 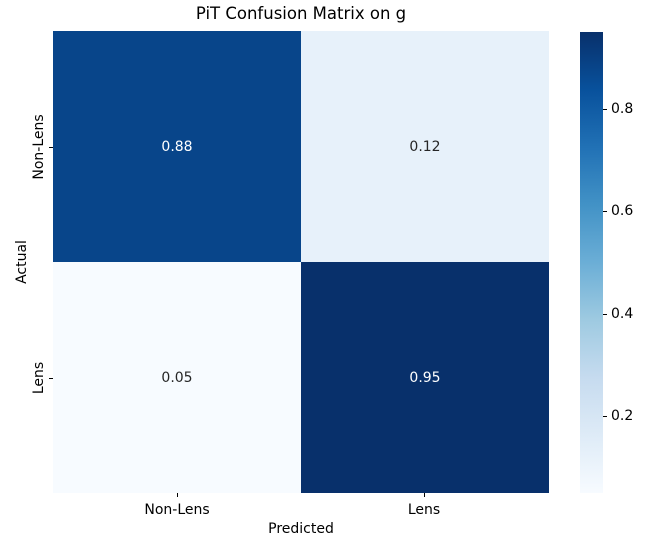 What do you see at coordinates (606, 262) in the screenshot?
I see `colorbar: 0.8 0.6 0.4 0.2` at bounding box center [606, 262].